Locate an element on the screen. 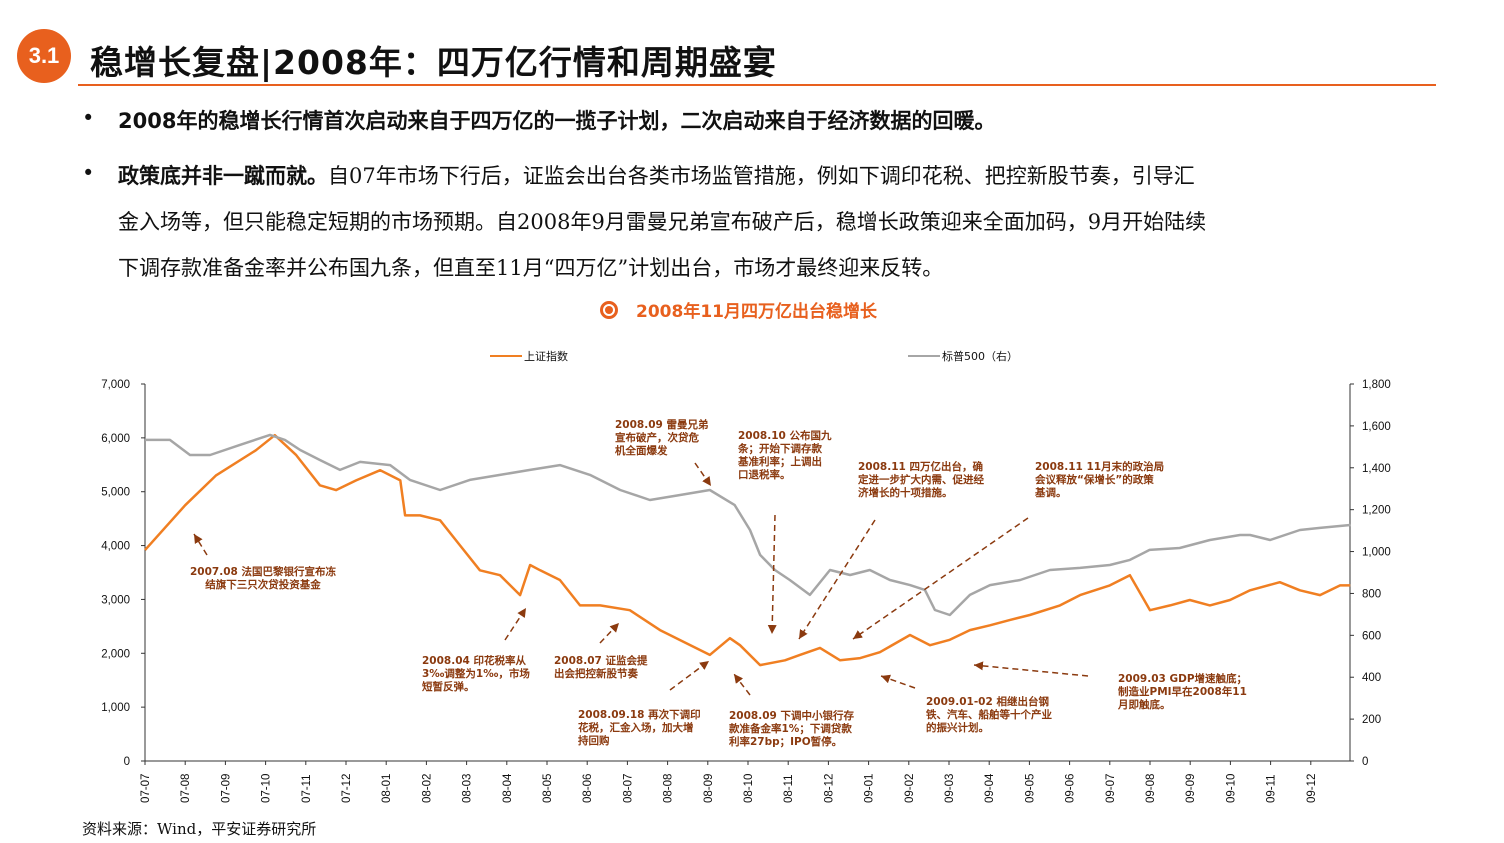 The image size is (1504, 843). legend-item-sp500: 标普500（右） is located at coordinates (963, 356).